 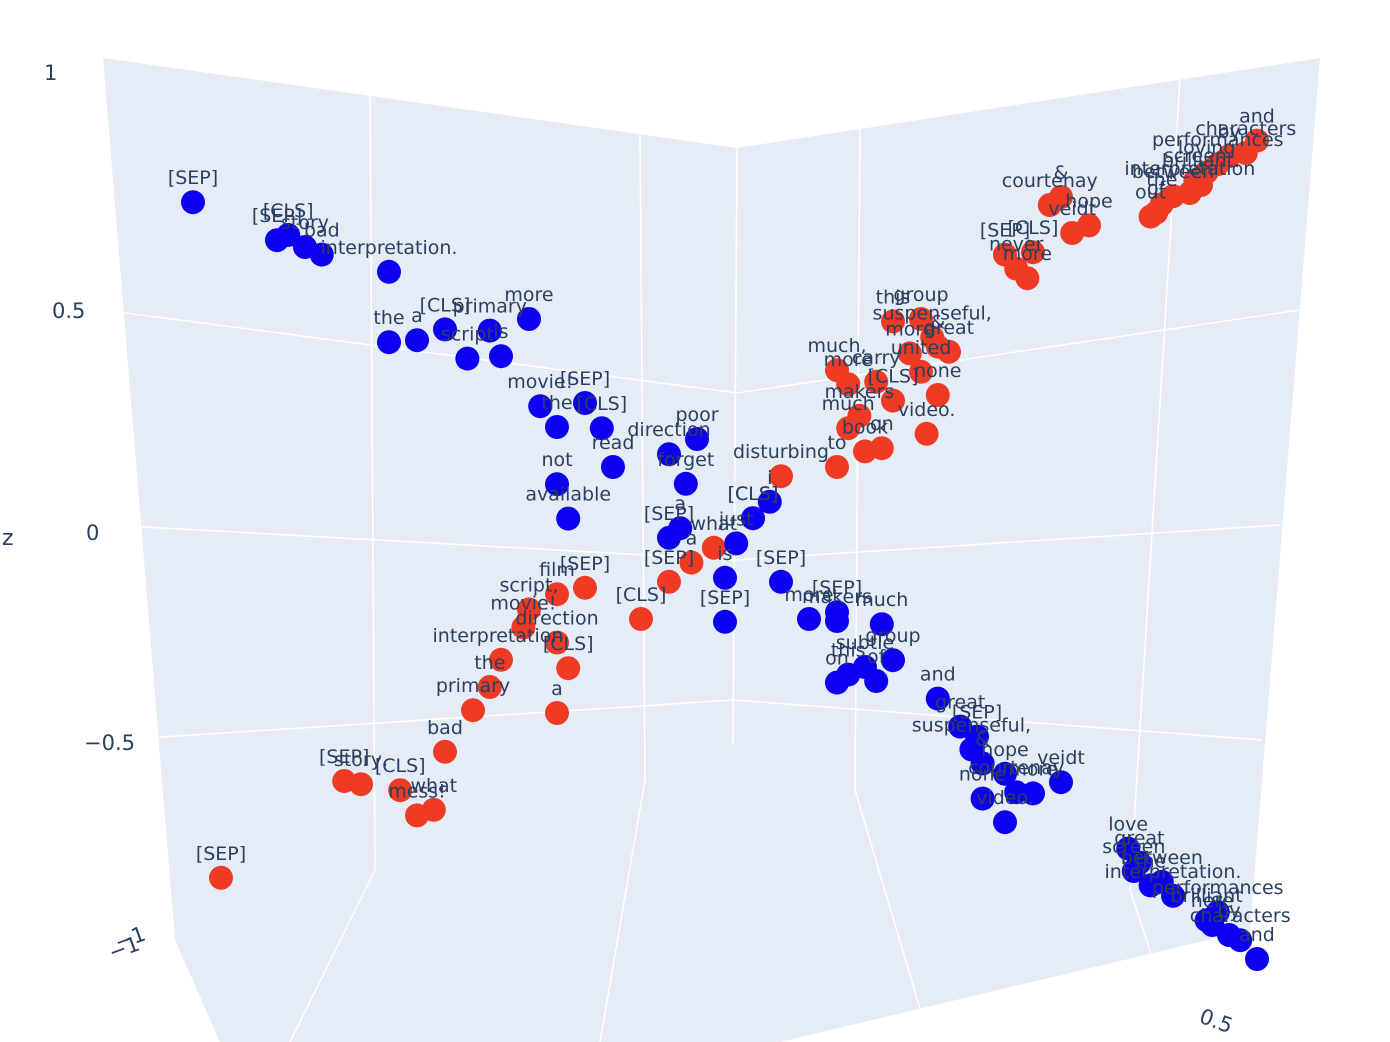 I want to click on red-point-label: much, so click(x=848, y=404).